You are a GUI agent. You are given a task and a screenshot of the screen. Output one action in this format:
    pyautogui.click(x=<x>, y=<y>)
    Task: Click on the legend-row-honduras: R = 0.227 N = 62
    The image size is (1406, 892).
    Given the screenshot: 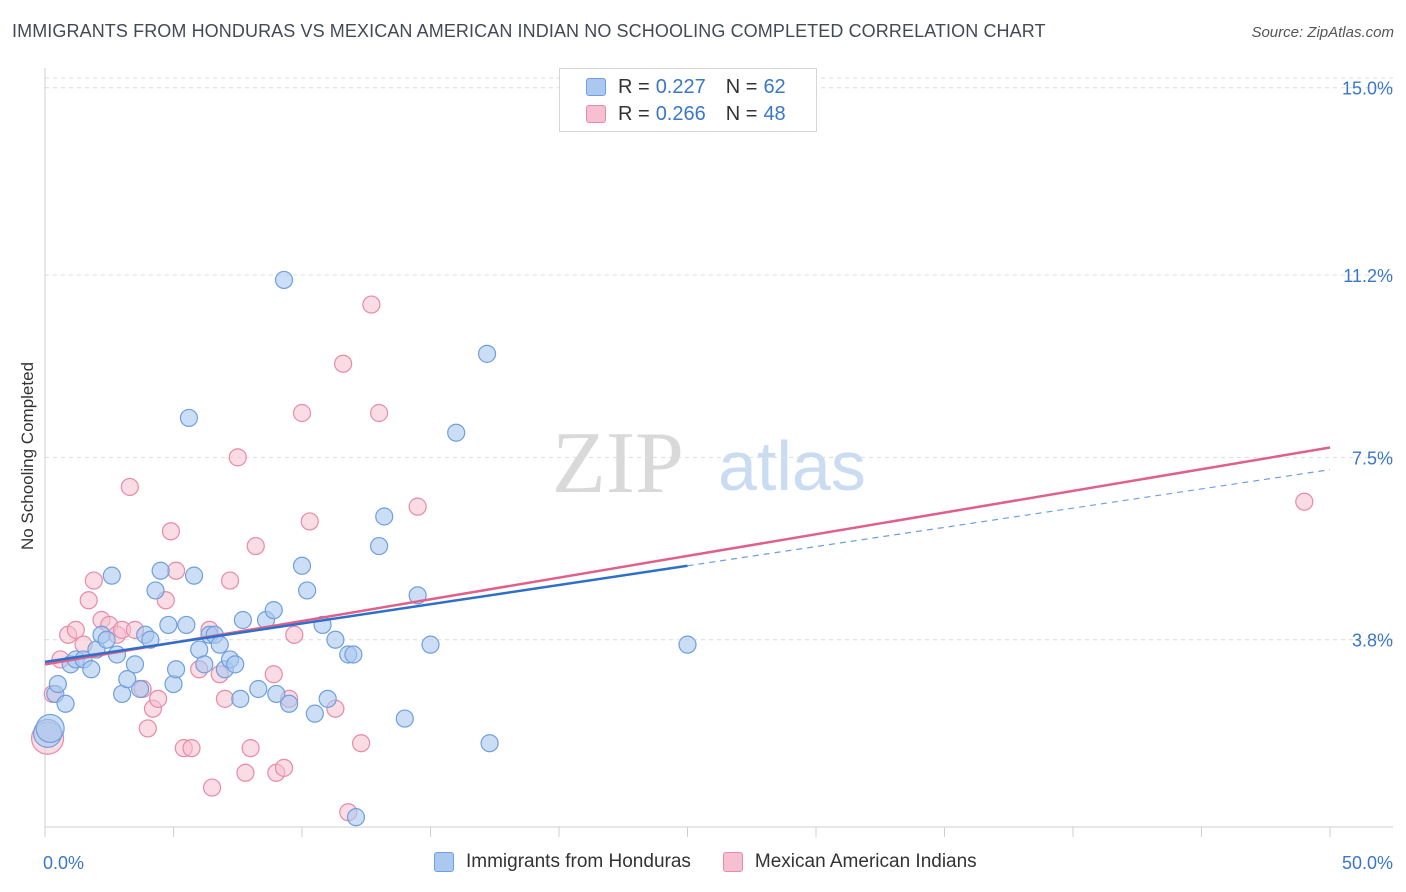 What is the action you would take?
    pyautogui.click(x=686, y=87)
    